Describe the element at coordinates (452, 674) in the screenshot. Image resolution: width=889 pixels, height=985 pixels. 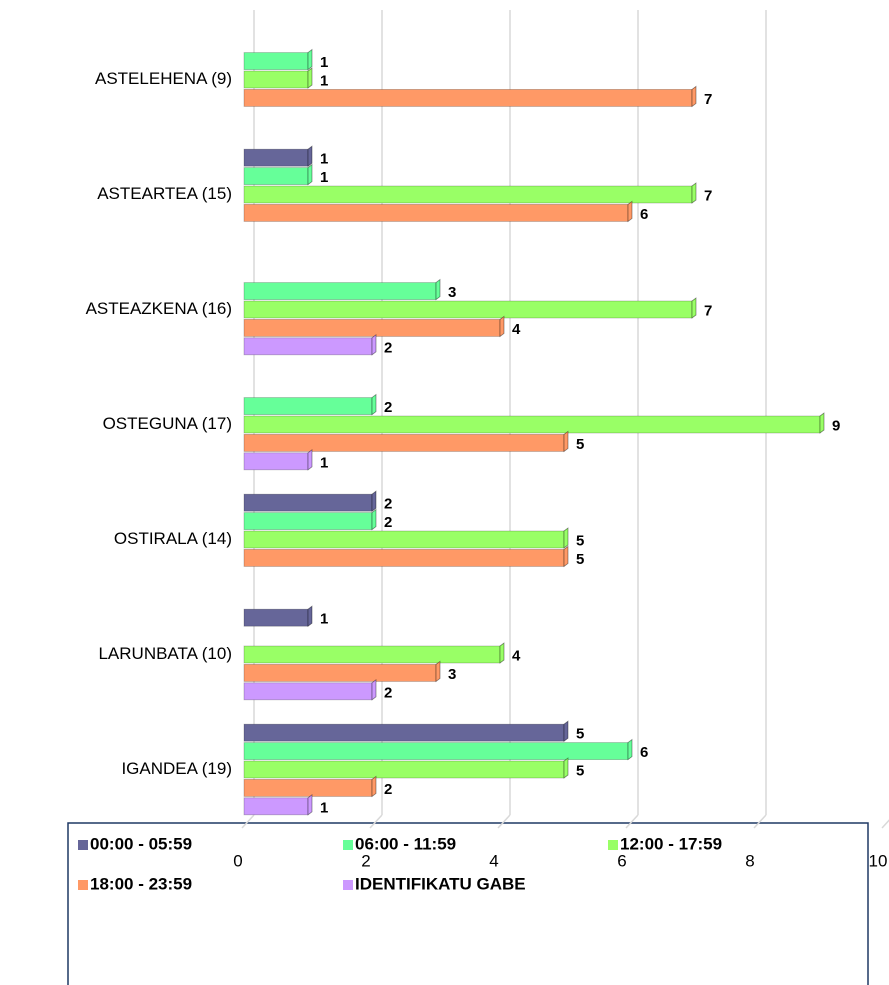
I see `value-label: 3` at that location.